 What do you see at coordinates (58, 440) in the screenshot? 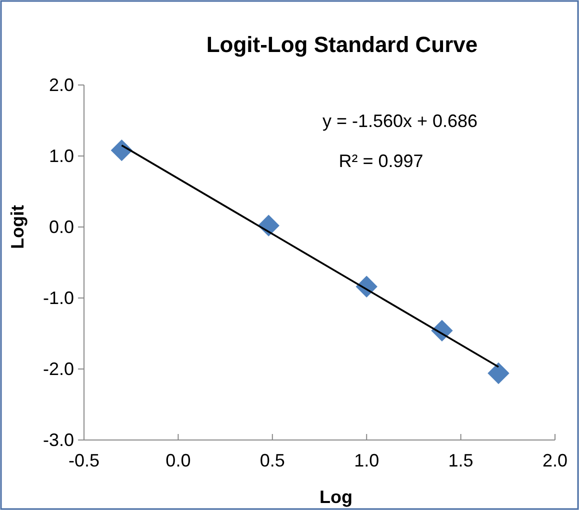
I see `y-tick-label: -3.0` at bounding box center [58, 440].